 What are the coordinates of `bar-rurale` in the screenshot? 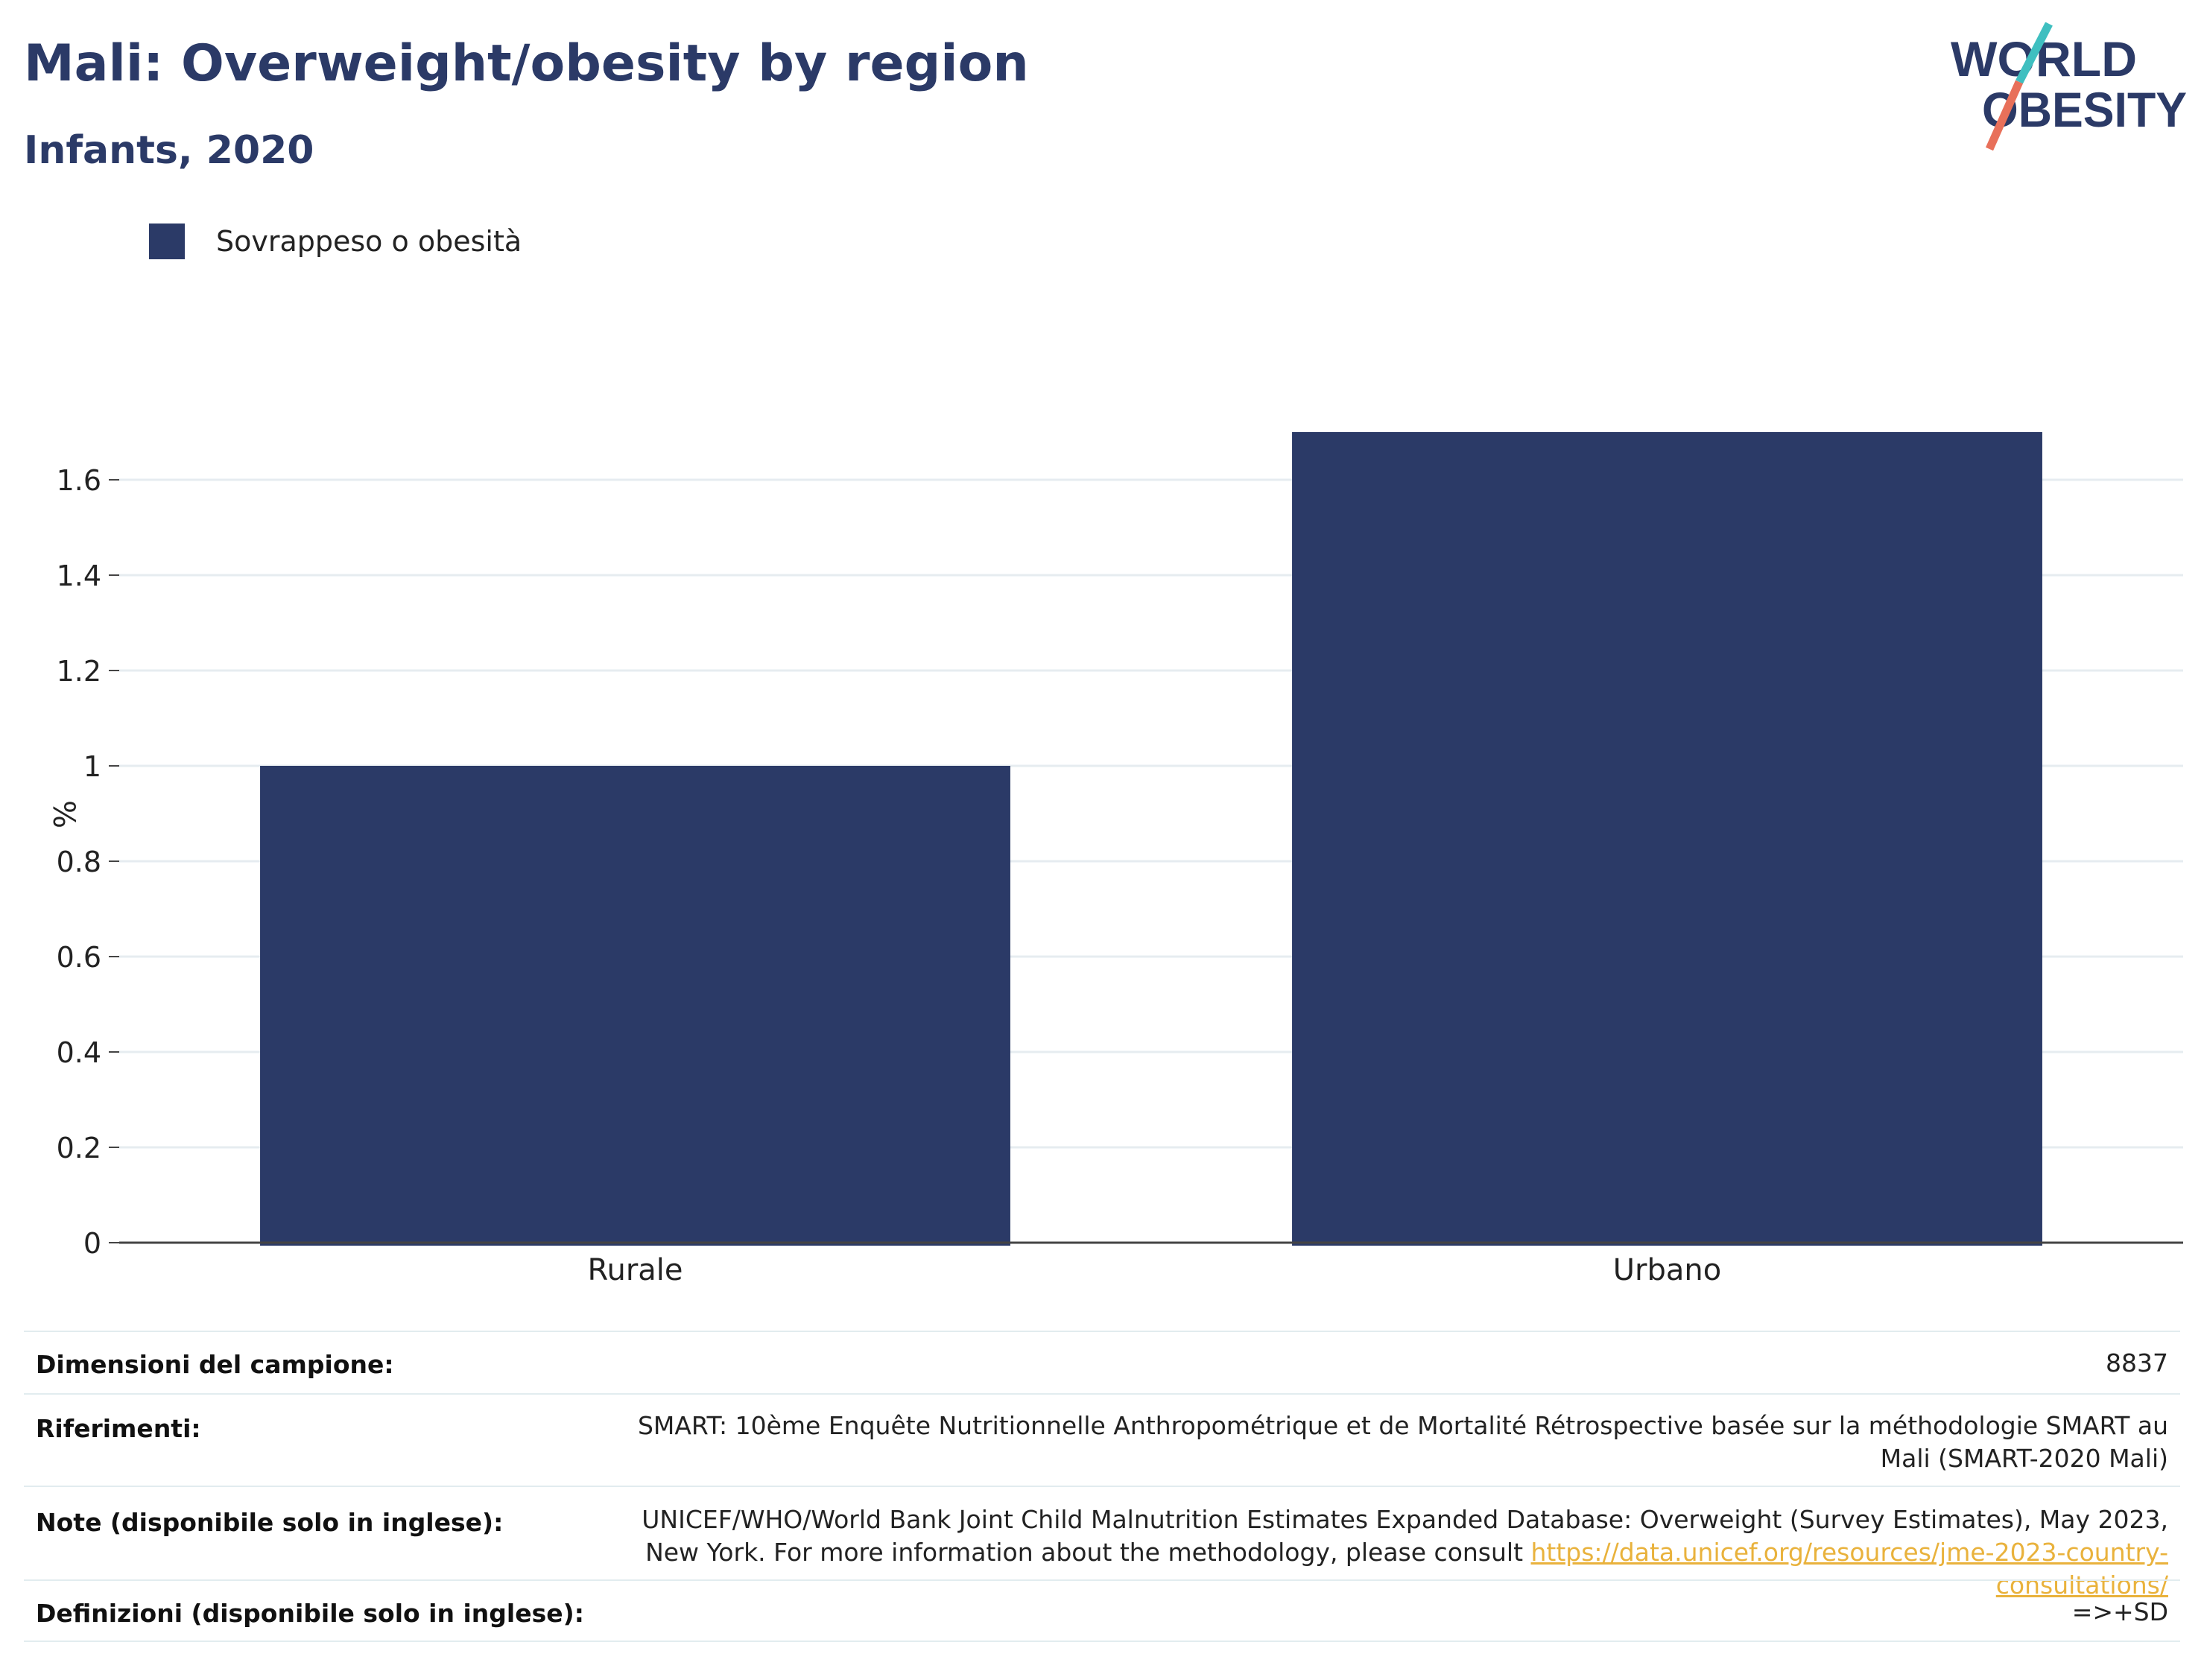 It's located at (635, 1006).